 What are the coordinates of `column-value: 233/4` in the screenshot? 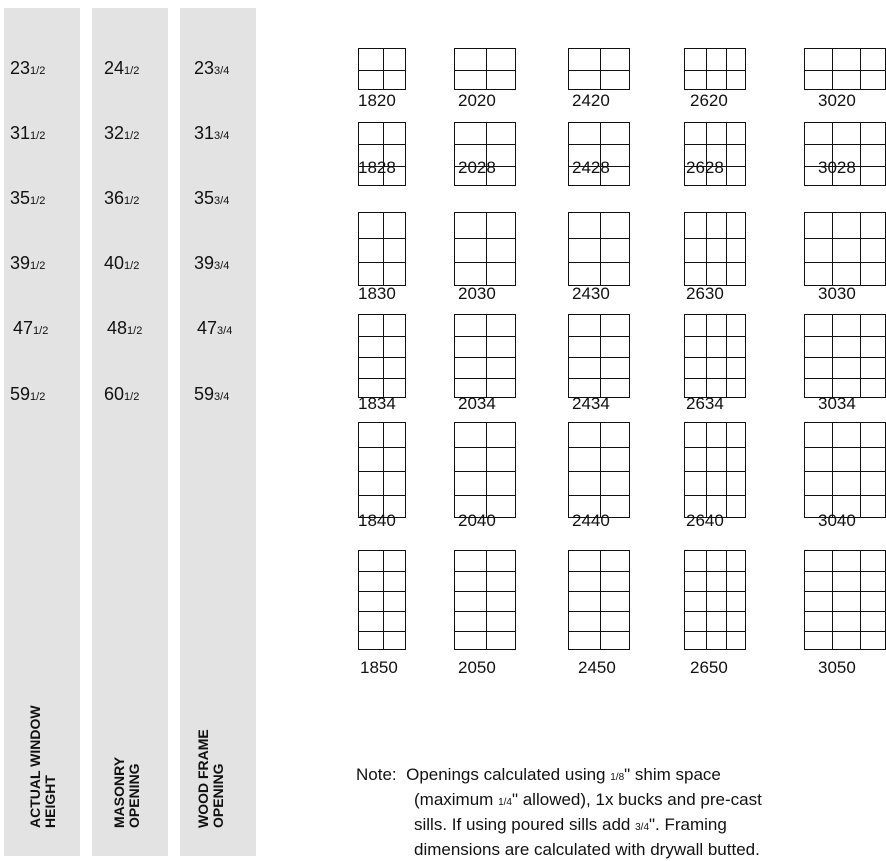 It's located at (212, 68).